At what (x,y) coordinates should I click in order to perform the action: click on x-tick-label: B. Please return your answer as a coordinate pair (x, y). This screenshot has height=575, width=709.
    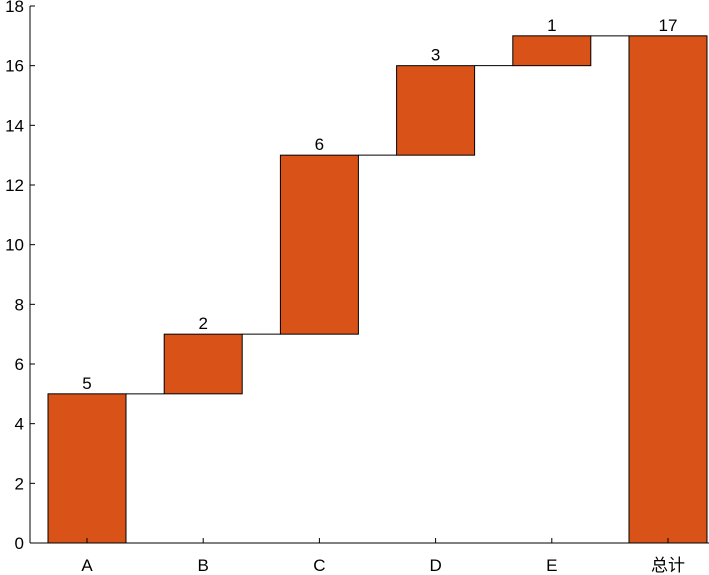
    Looking at the image, I should click on (203, 565).